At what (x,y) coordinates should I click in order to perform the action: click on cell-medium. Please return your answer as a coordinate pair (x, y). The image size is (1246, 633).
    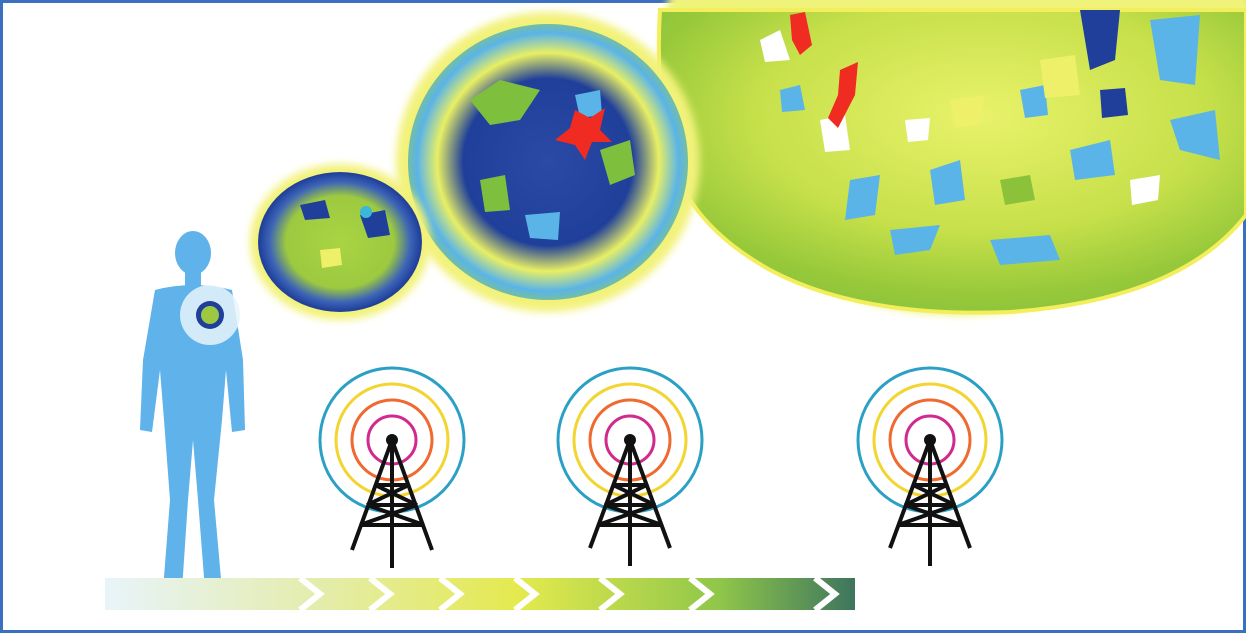
    Looking at the image, I should click on (548, 162).